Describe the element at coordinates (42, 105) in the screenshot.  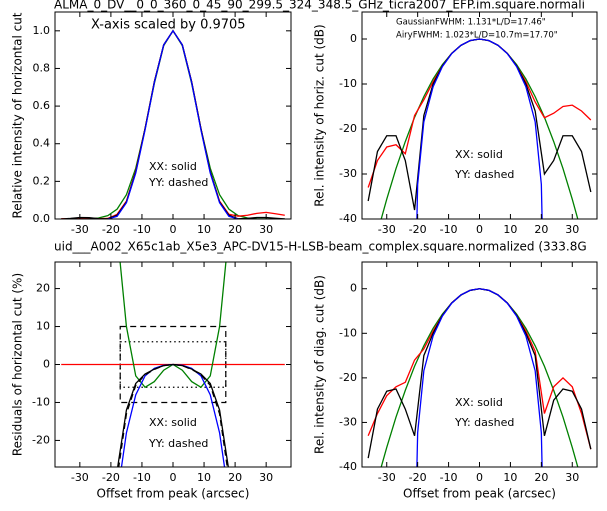
I see `y-tick-label: 0.6` at that location.